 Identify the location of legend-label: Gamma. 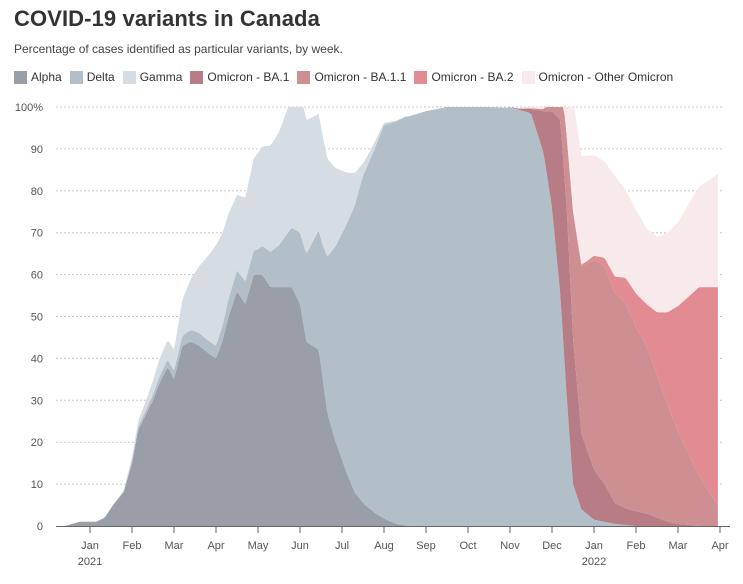
(161, 77).